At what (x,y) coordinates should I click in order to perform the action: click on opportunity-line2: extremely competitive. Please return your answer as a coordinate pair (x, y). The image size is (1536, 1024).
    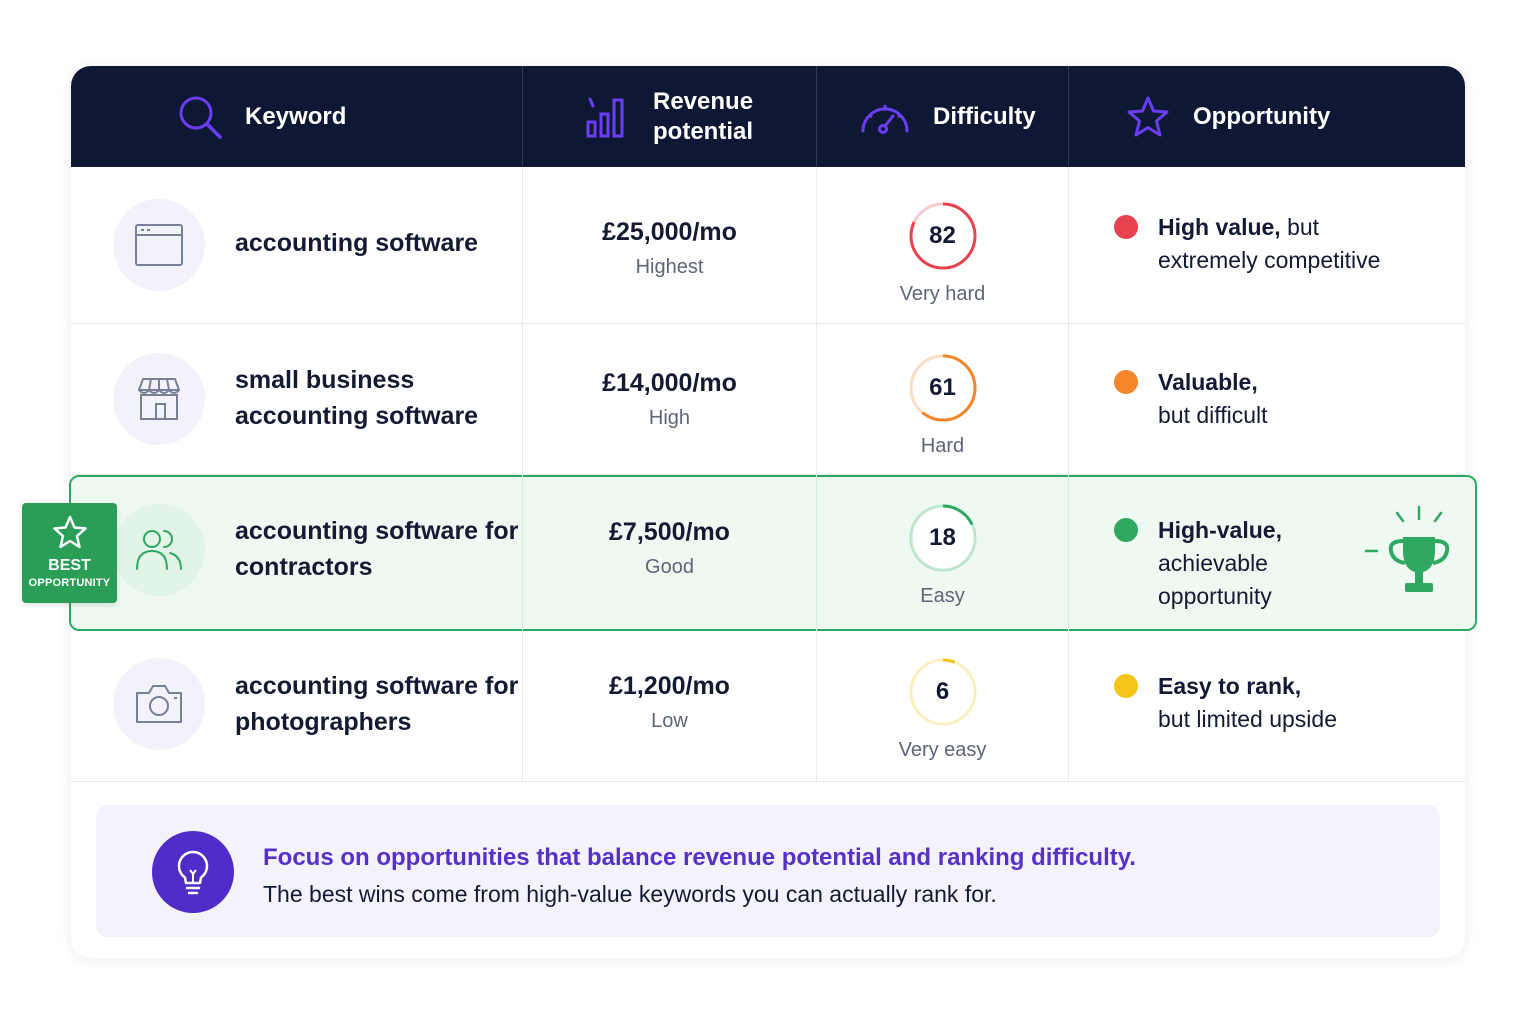
    Looking at the image, I should click on (1269, 260).